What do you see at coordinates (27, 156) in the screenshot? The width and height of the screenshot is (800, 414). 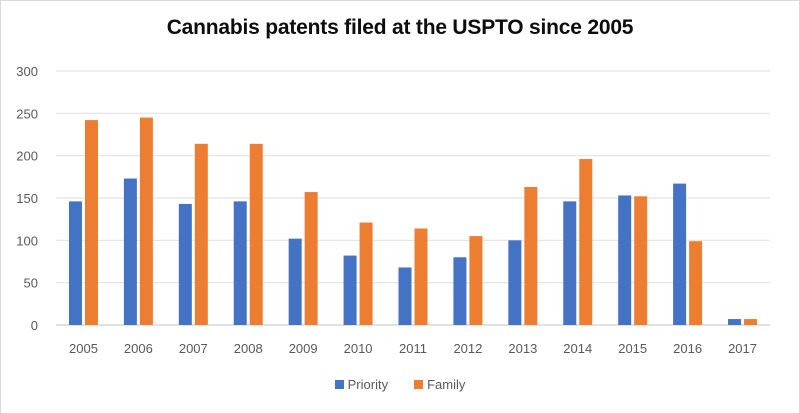 I see `y-tick-label: 200` at bounding box center [27, 156].